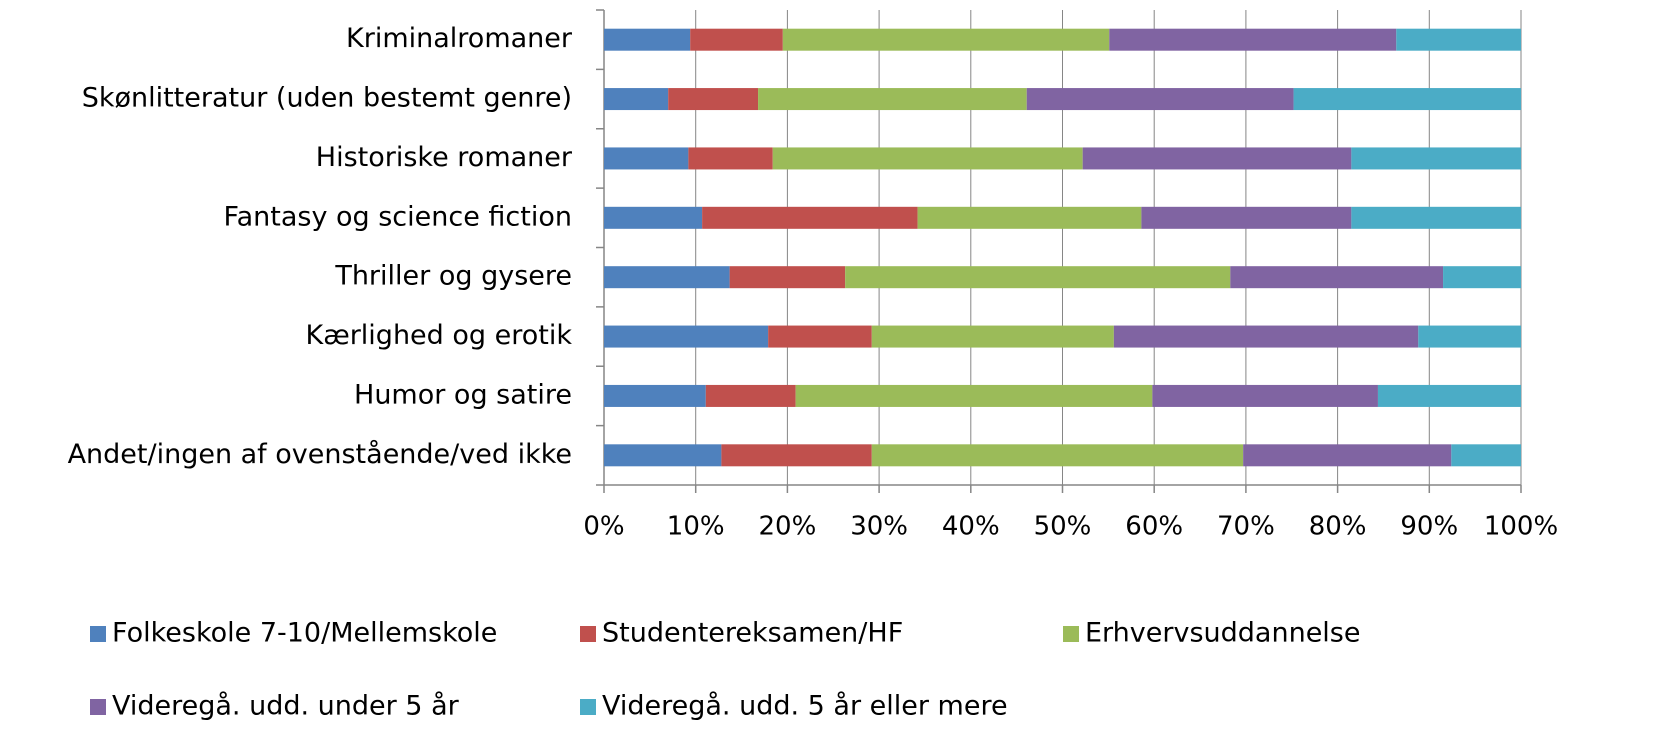 This screenshot has height=739, width=1672. I want to click on y-tick-label: Skønlitteratur (uden bestemt genre), so click(327, 98).